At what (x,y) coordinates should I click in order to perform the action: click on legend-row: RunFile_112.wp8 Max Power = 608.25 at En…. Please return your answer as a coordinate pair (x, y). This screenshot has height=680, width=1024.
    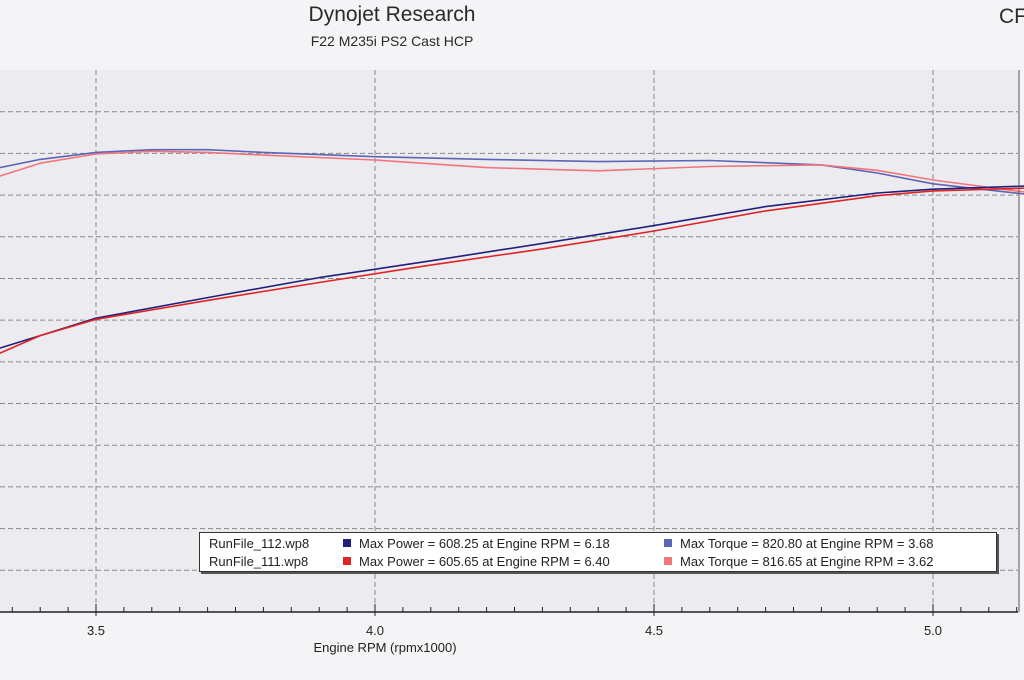
    Looking at the image, I should click on (598, 543).